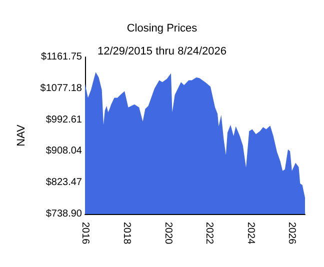 This screenshot has width=324, height=267. Describe the element at coordinates (162, 52) in the screenshot. I see `chart-subtitle: 12/29/2015 thru 8/24/2026` at that location.